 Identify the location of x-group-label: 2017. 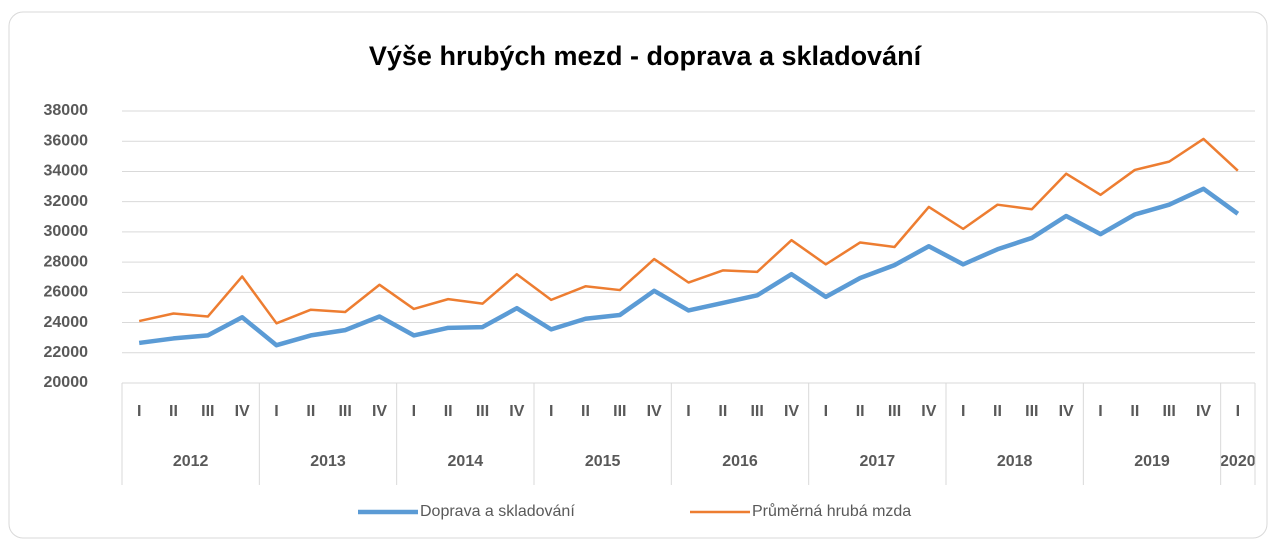
(878, 461).